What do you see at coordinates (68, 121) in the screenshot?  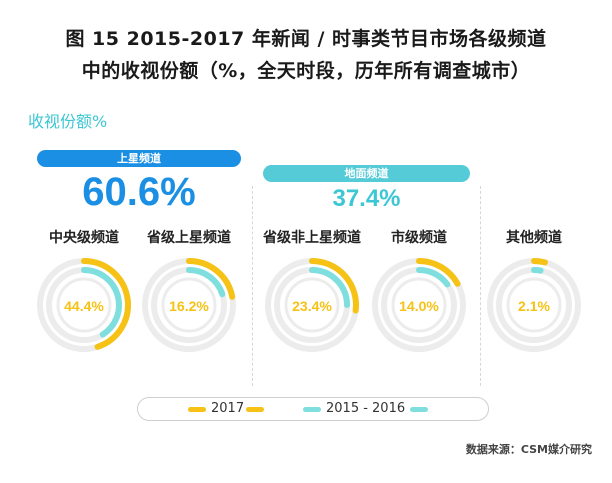 I see `metric-label: 收视份额%` at bounding box center [68, 121].